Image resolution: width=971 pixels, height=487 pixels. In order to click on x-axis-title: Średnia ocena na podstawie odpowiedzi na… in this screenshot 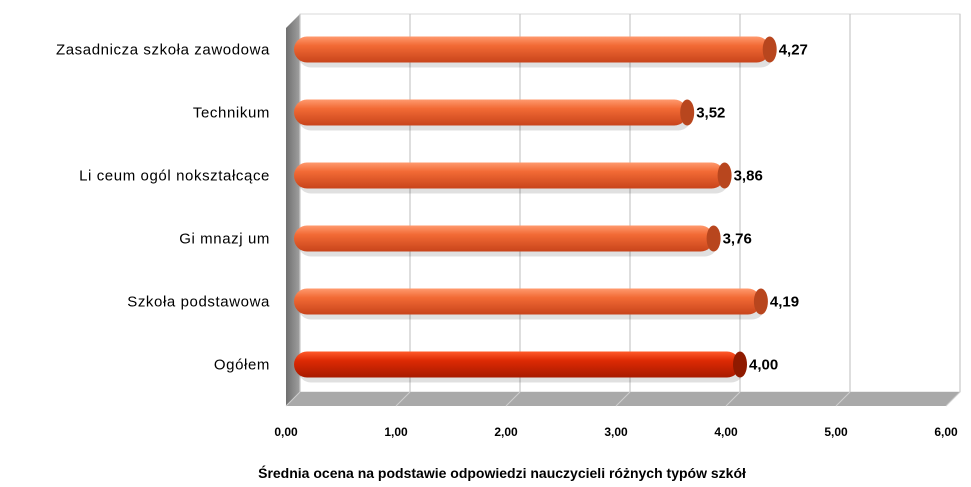, I will do `click(502, 472)`.